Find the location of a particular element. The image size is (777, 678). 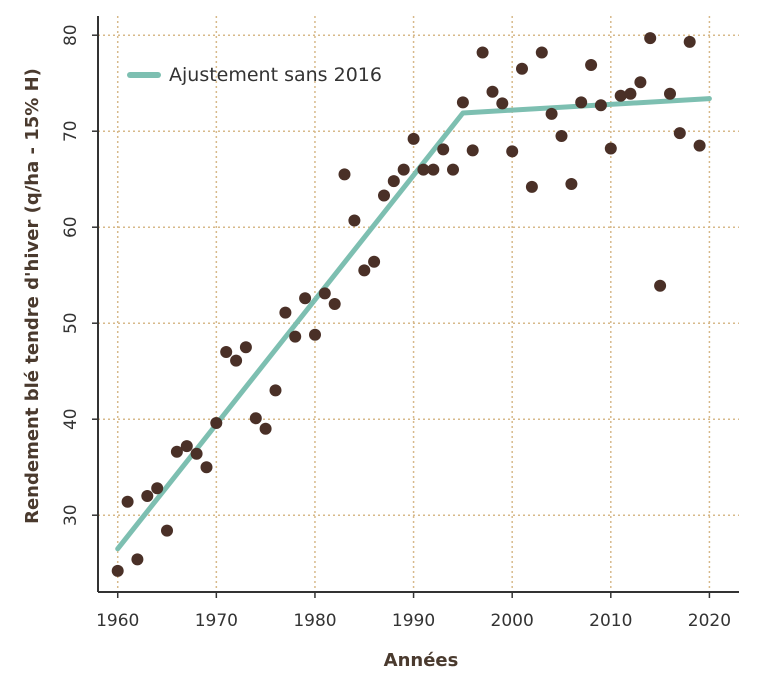

x-tick-label: 2020 is located at coordinates (709, 621).